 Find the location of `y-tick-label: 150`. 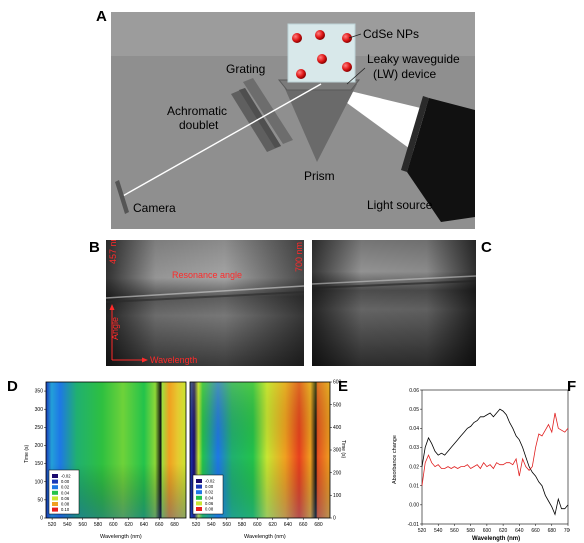

y-tick-label: 150 is located at coordinates (39, 464).